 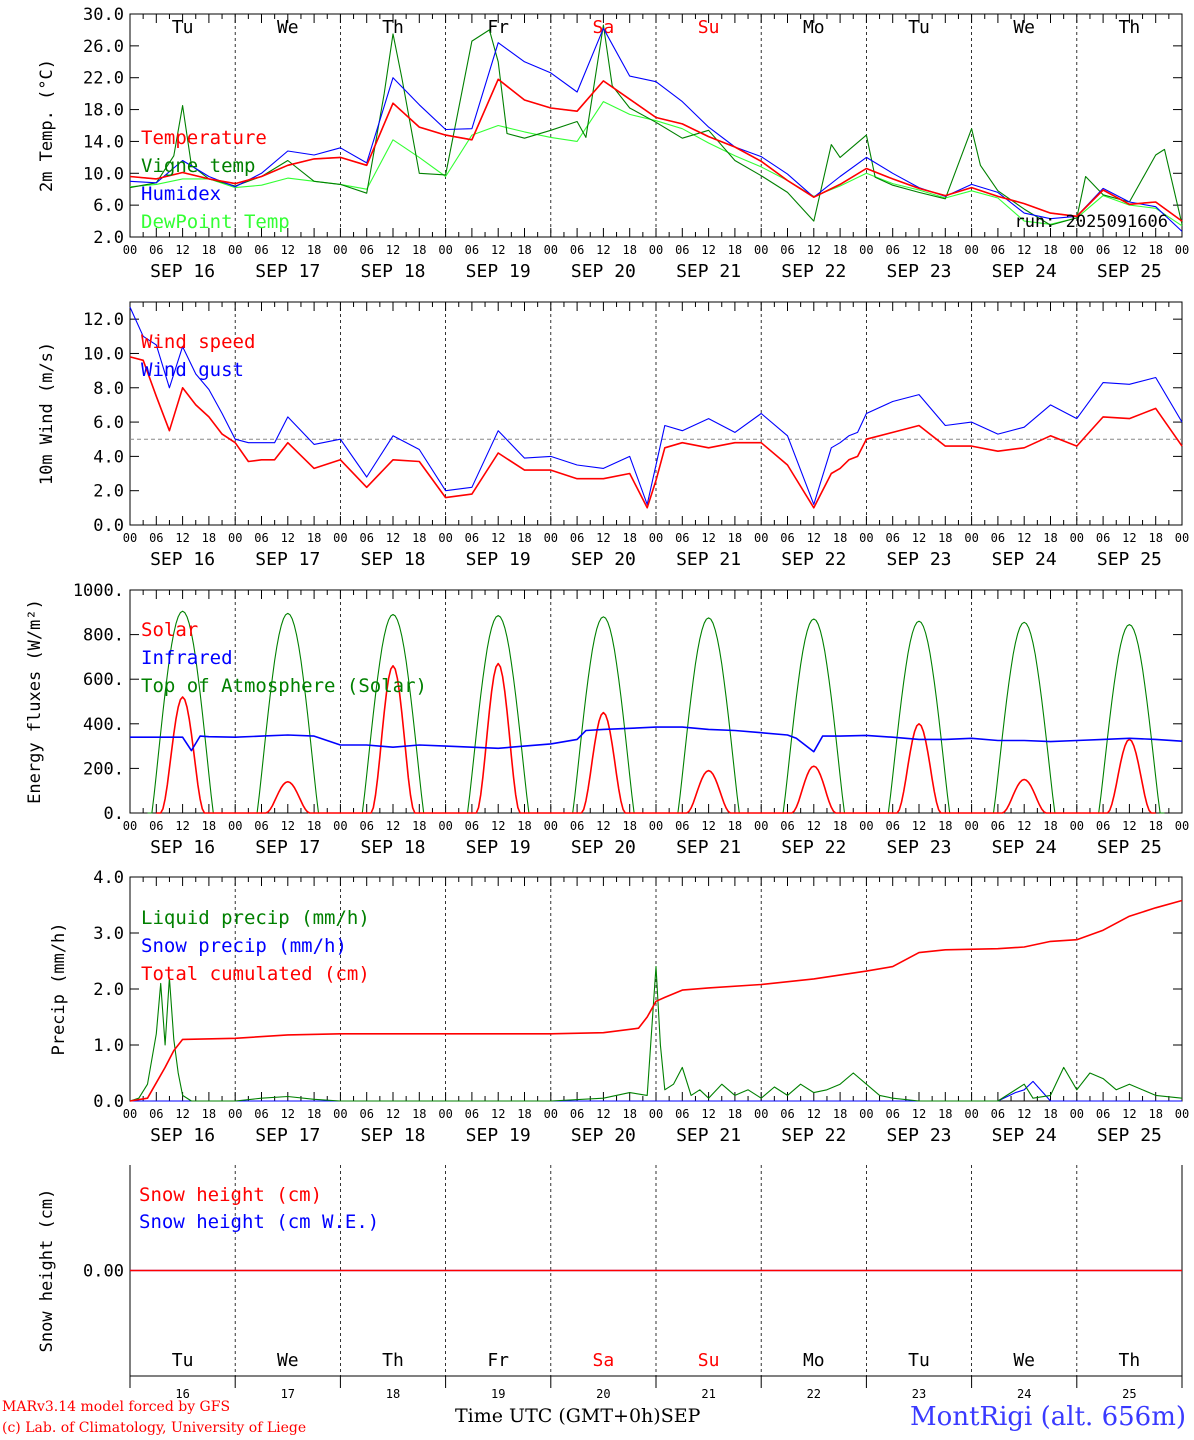 I want to click on station-name: MontRigi (alt. 656m), so click(x=1048, y=1417).